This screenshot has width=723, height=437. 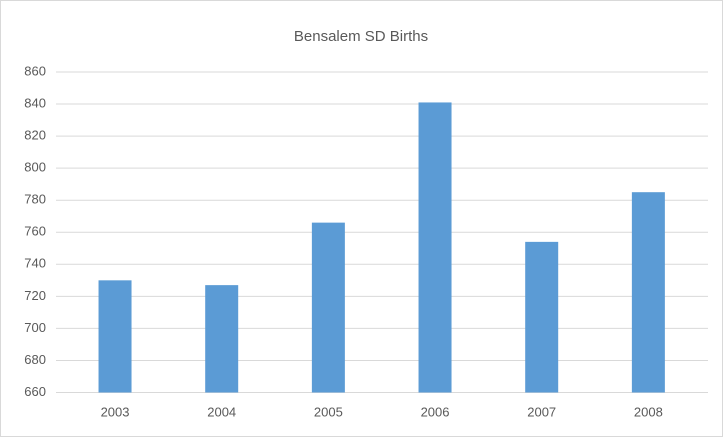 I want to click on x-tick-label: 2007, so click(x=541, y=411).